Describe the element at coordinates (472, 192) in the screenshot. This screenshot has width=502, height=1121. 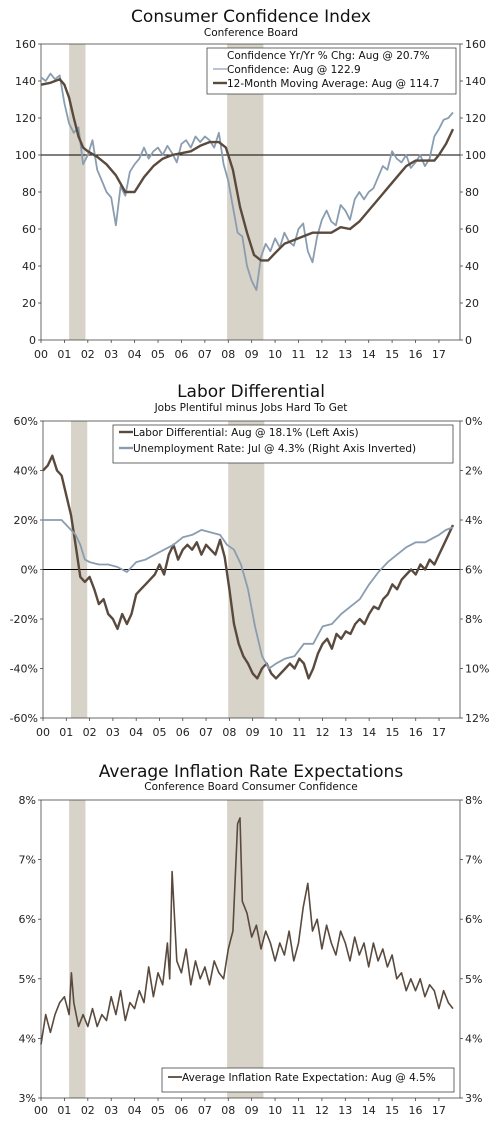
I see `y2-tick-label: 80` at that location.